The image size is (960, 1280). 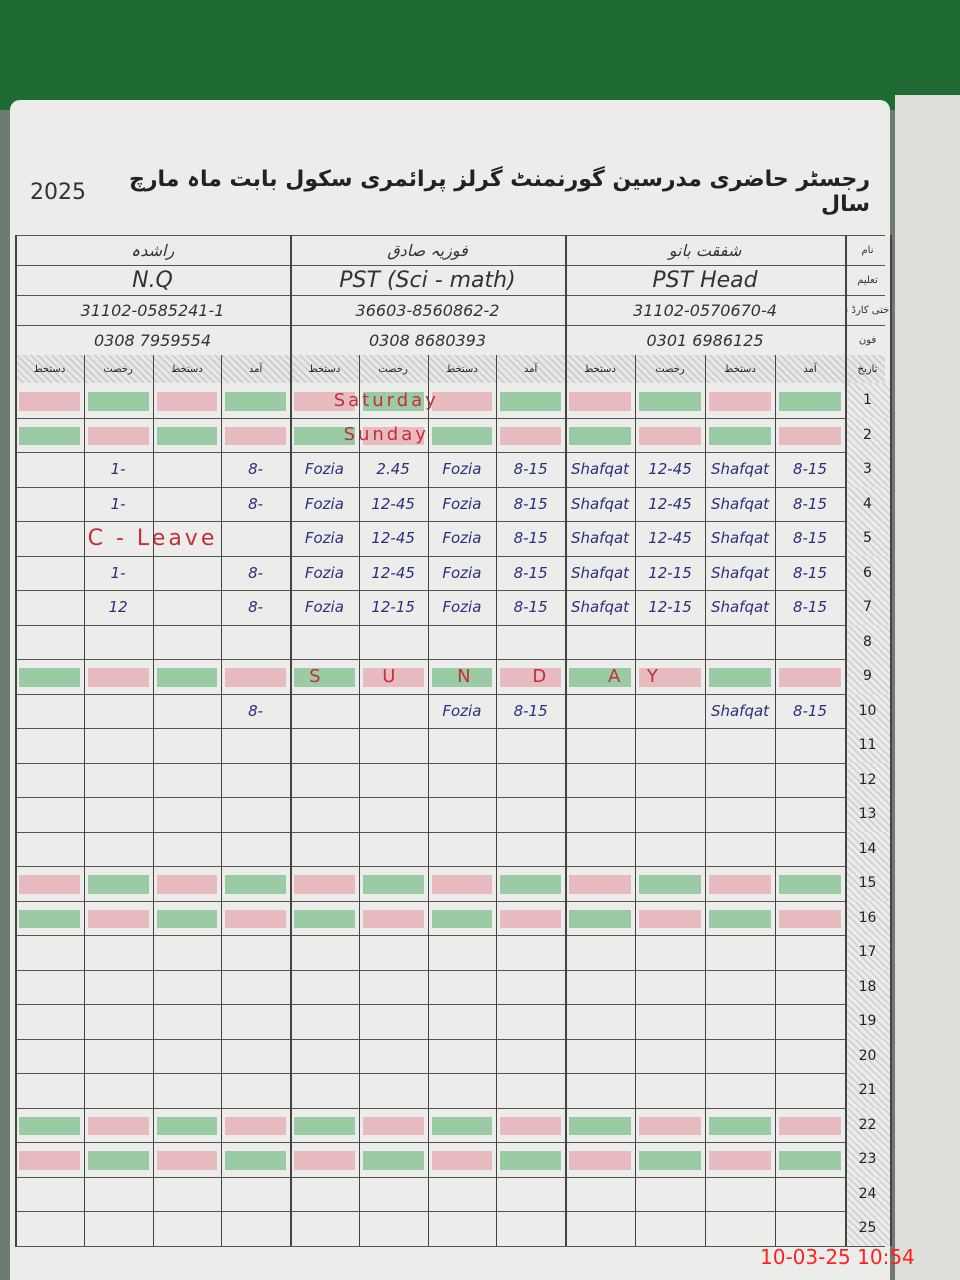 I want to click on teacher-qualification: PST (Sci - math), so click(x=427, y=280).